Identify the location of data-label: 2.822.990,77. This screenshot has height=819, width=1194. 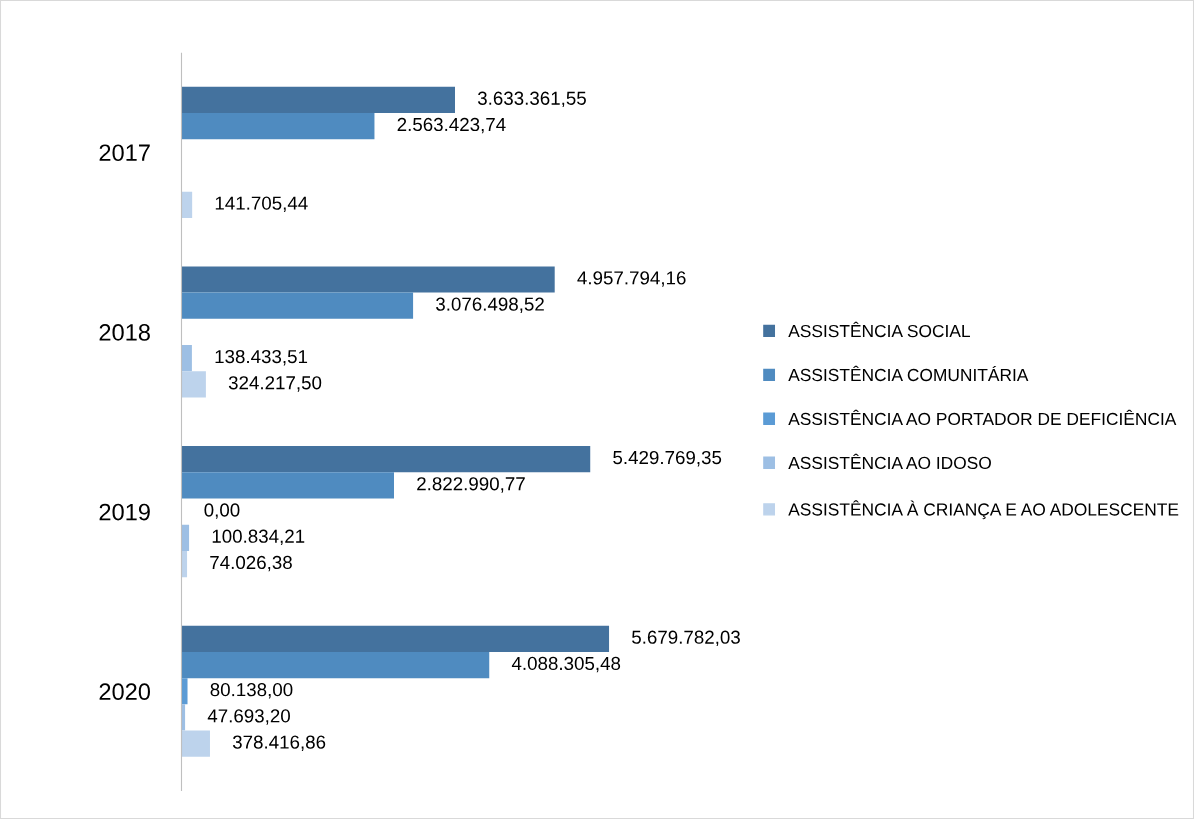
(471, 485).